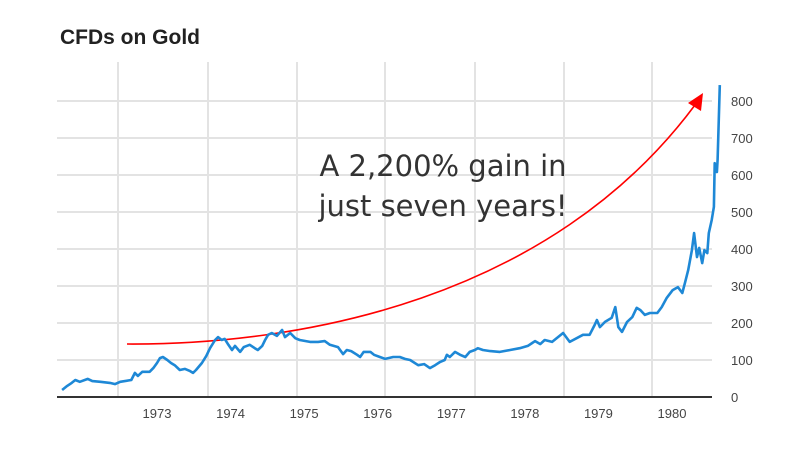 The height and width of the screenshot is (450, 800). What do you see at coordinates (377, 413) in the screenshot?
I see `x-tick-label: 1976` at bounding box center [377, 413].